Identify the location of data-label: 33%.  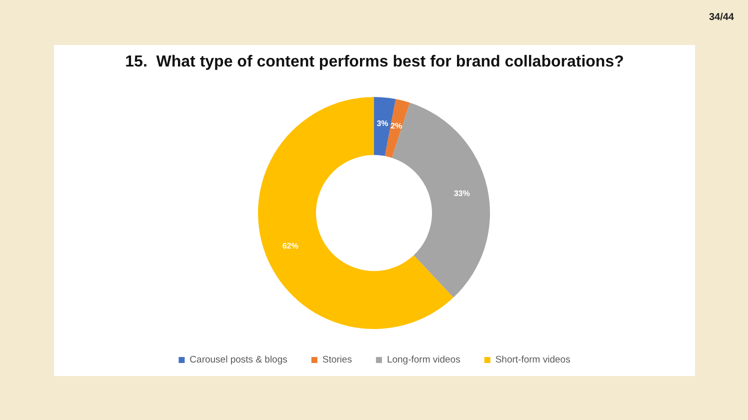
(462, 193).